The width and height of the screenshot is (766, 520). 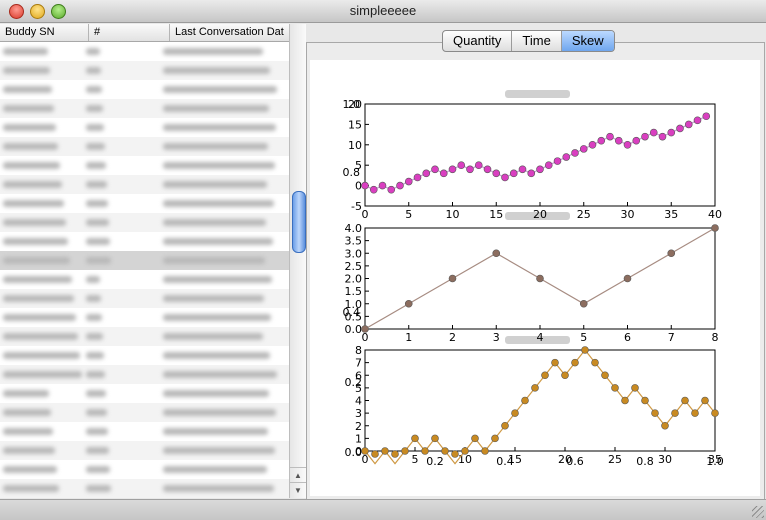 I want to click on chart-3-ytick-label: 2, so click(x=358, y=426).